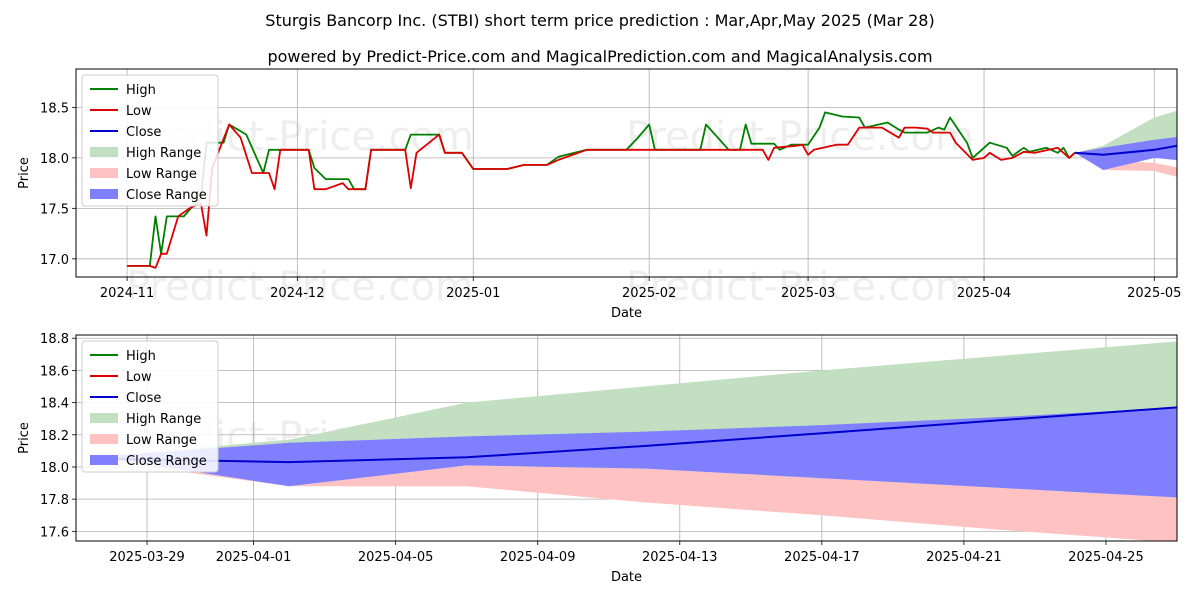 The height and width of the screenshot is (600, 1200). I want to click on x-tick-label: 2025-04, so click(984, 293).